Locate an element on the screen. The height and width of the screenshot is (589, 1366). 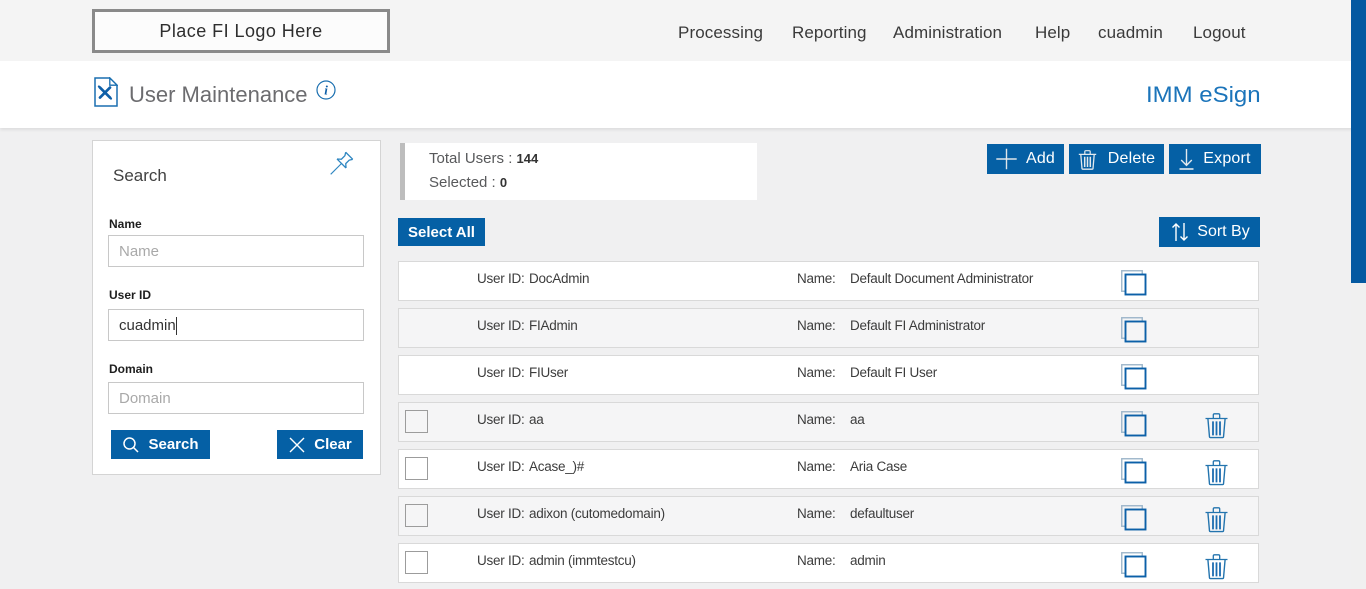
svg-text: i is located at coordinates (326, 90).